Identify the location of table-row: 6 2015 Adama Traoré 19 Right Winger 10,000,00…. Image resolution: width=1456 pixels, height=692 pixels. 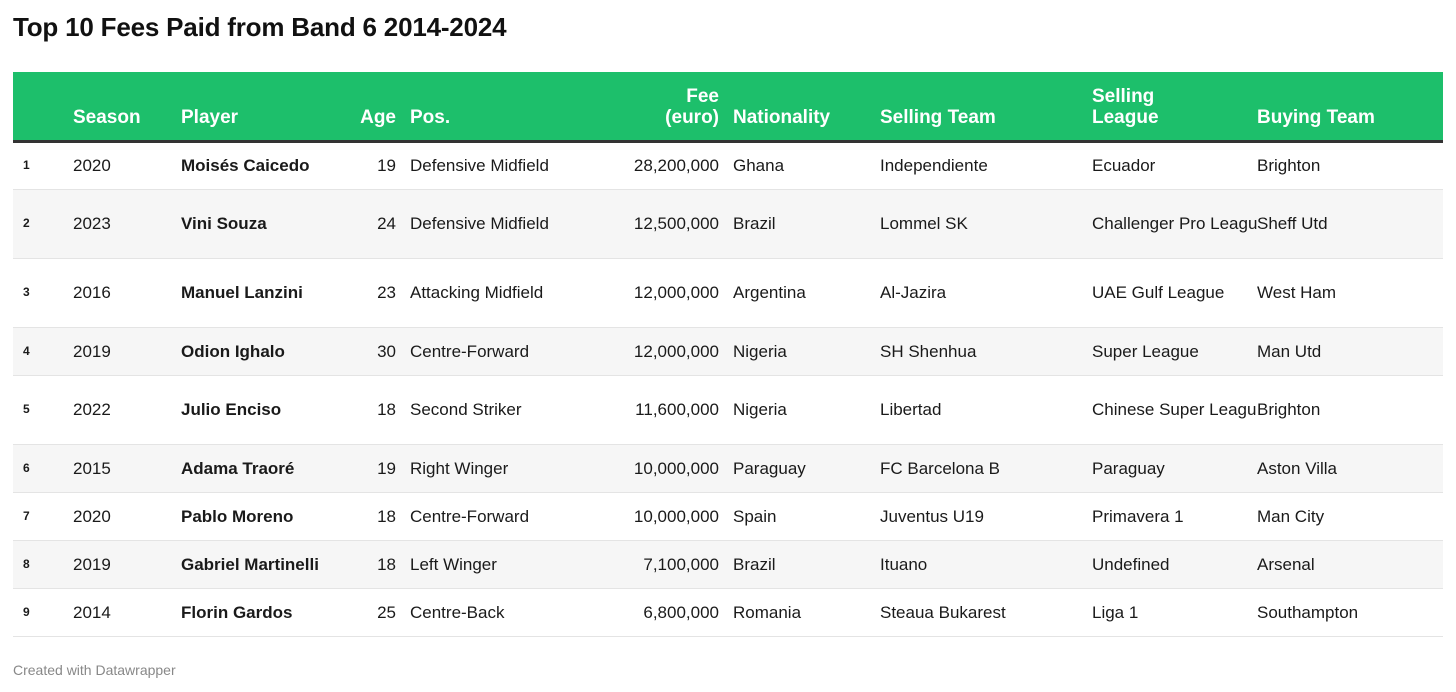
(728, 468).